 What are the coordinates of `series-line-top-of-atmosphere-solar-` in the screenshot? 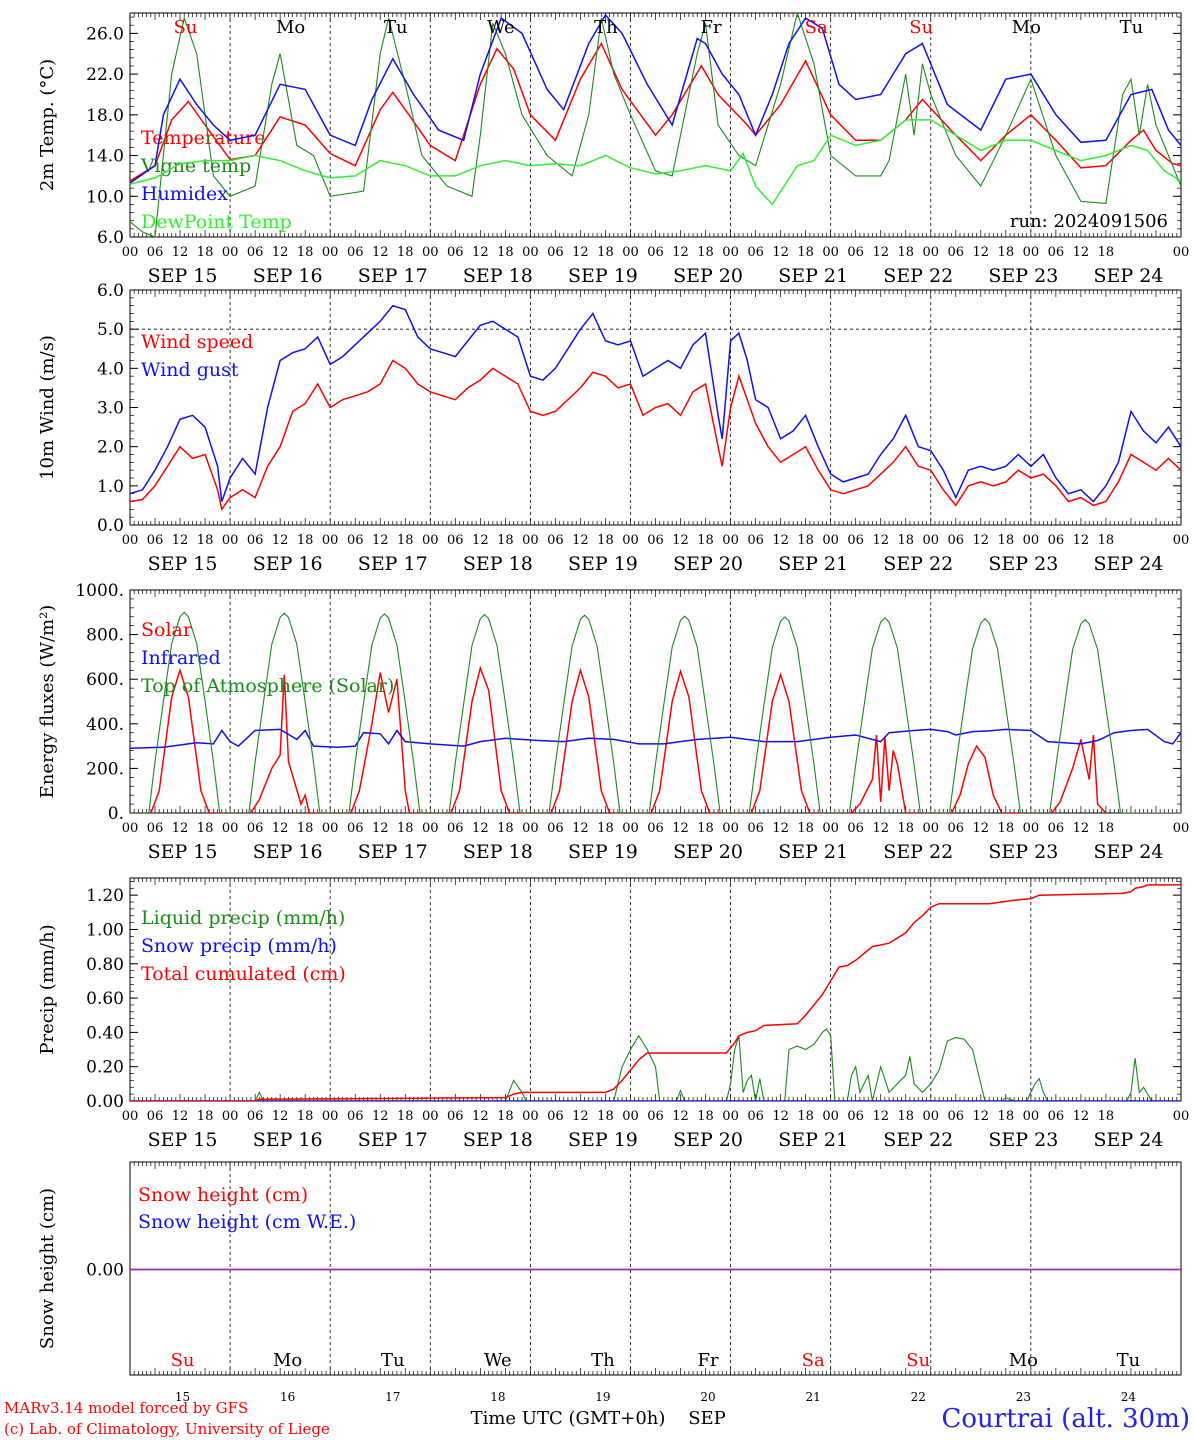 It's located at (655, 712).